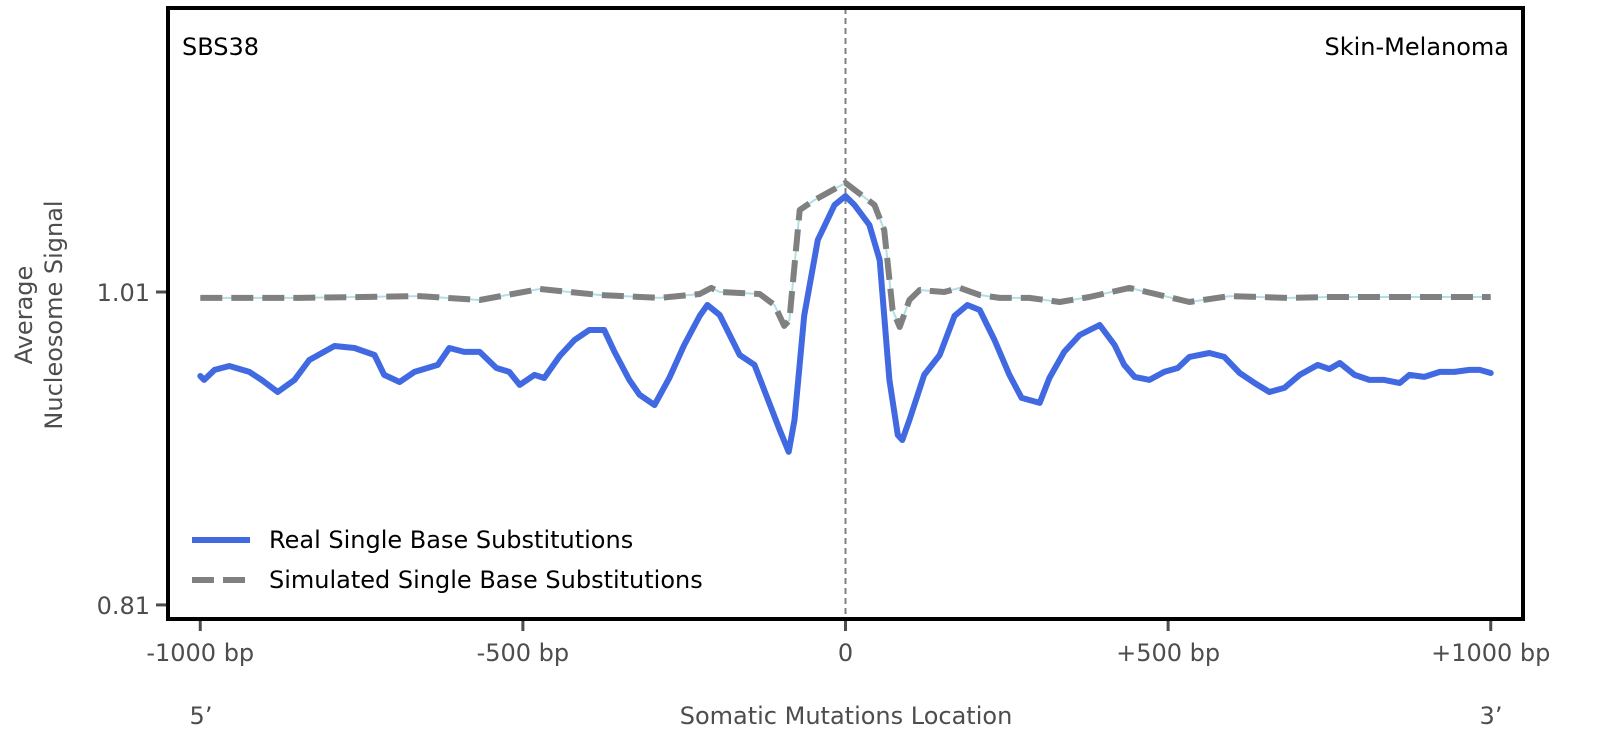 This screenshot has width=1603, height=756. I want to click on x-tick-label: +500 bp, so click(1168, 653).